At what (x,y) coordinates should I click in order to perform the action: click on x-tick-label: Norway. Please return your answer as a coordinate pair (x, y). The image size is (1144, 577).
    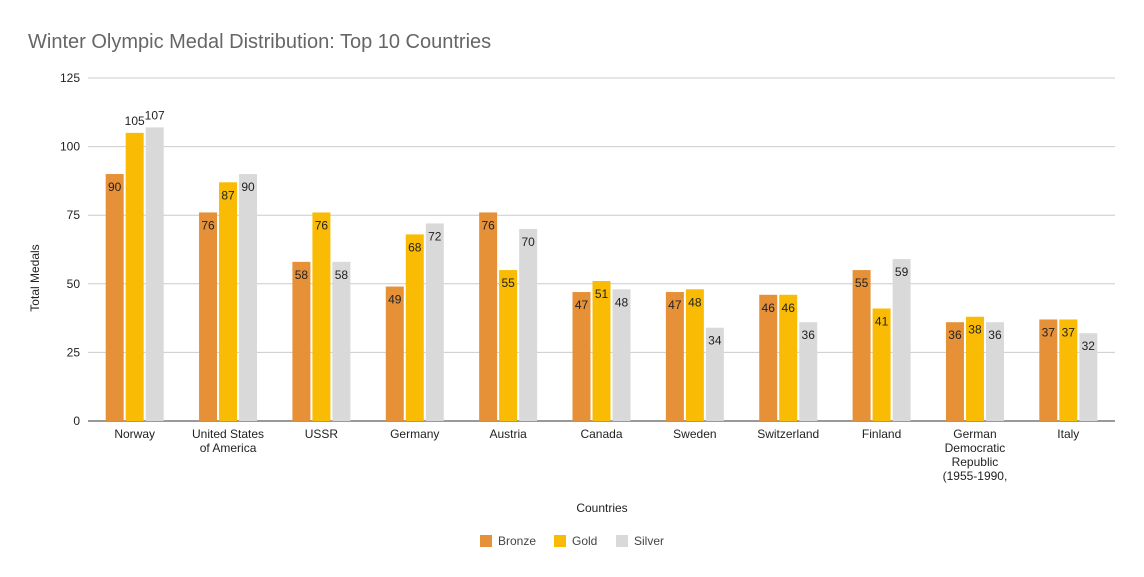
    Looking at the image, I should click on (134, 434).